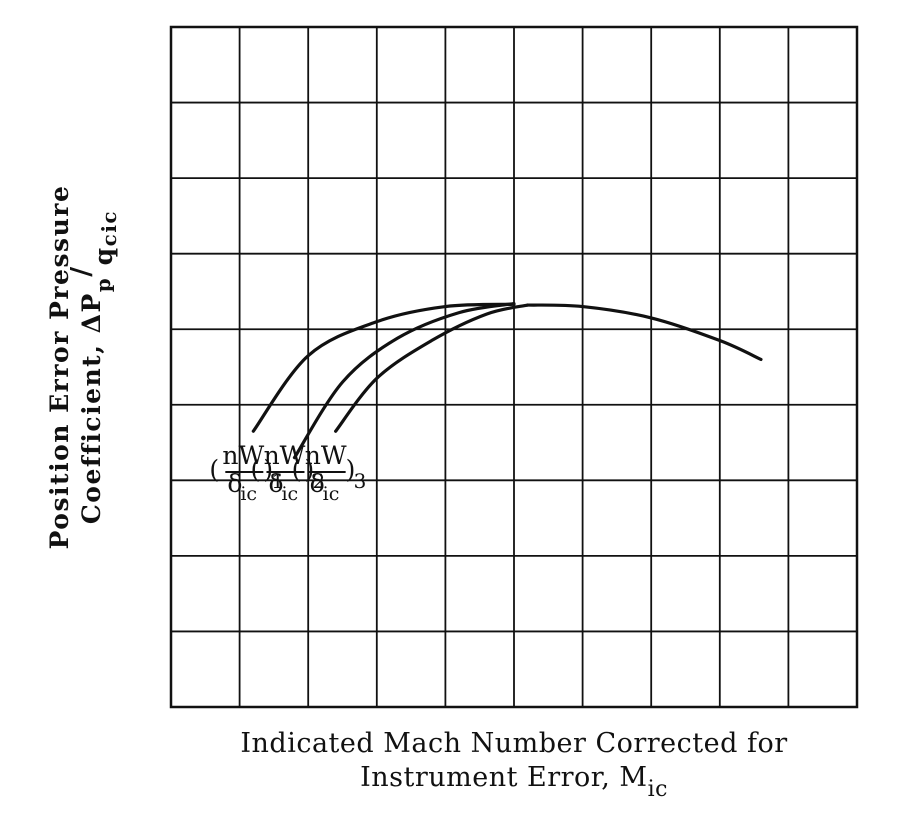  I want to click on curve-label-index: 3, so click(360, 481).